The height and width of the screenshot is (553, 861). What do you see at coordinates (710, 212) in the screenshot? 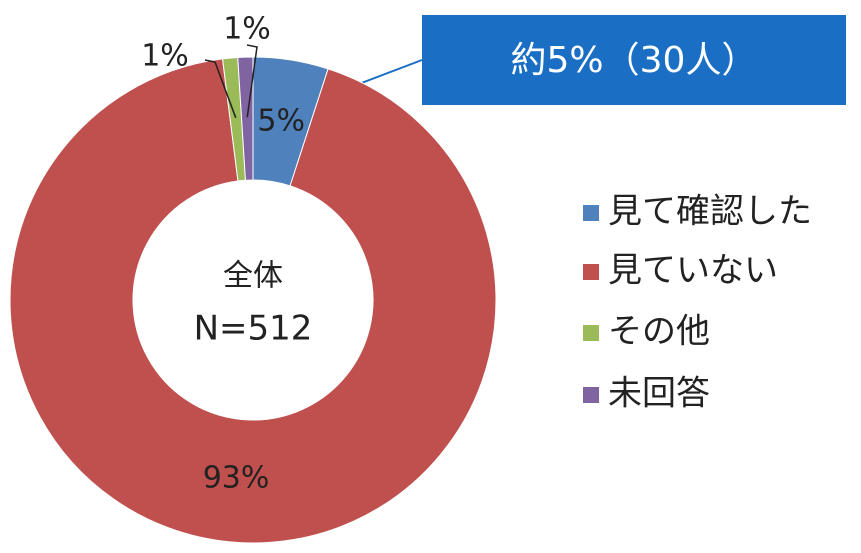
I see `legend-label: 見て確認した` at bounding box center [710, 212].